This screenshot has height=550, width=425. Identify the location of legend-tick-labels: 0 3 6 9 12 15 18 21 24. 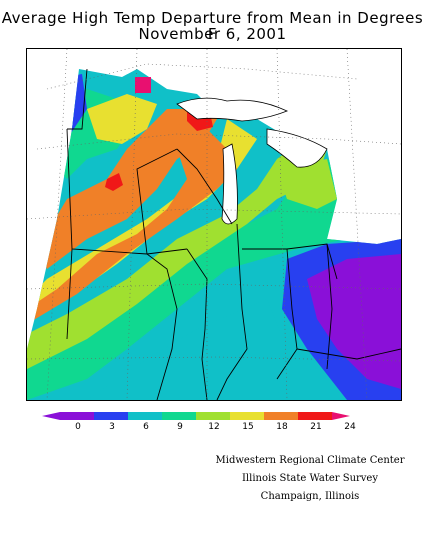
(215, 427).